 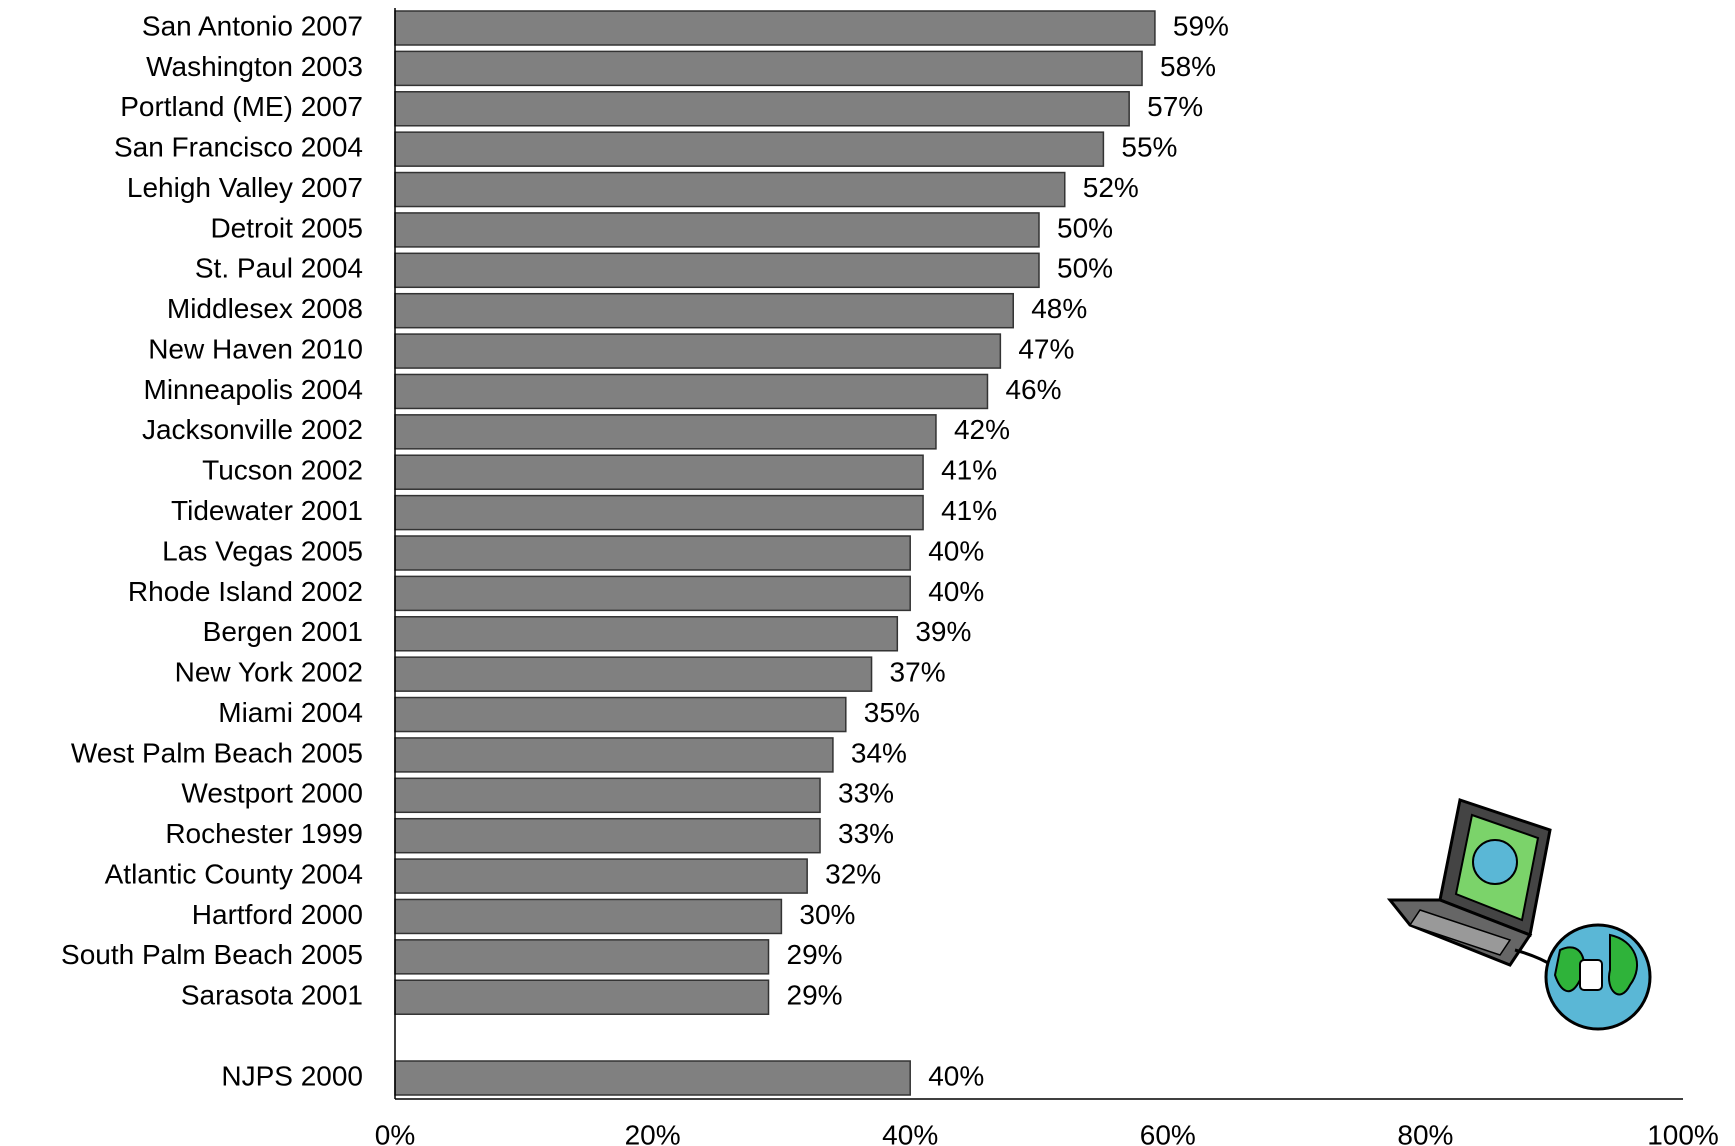 What do you see at coordinates (1033, 389) in the screenshot?
I see `value-label: 46%` at bounding box center [1033, 389].